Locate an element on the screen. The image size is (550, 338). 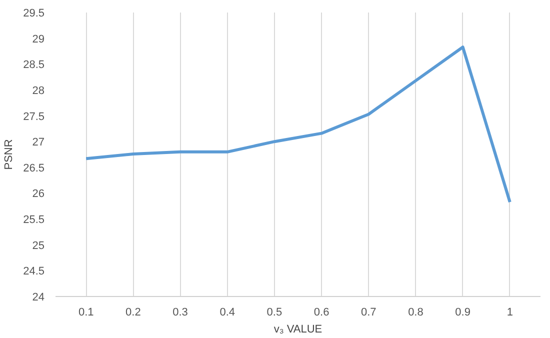
x-tick-label: 0.8 is located at coordinates (416, 312).